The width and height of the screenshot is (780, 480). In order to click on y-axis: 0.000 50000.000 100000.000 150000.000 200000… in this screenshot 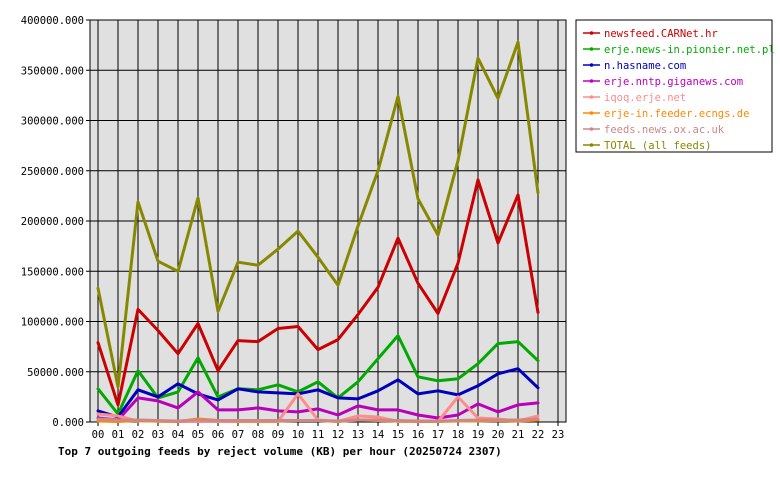, I will do `click(55, 222)`.